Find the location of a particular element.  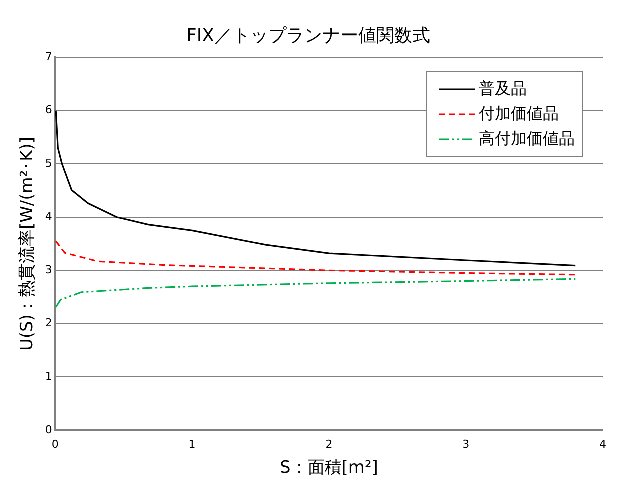

y-tick-label: 6 is located at coordinates (48, 110).